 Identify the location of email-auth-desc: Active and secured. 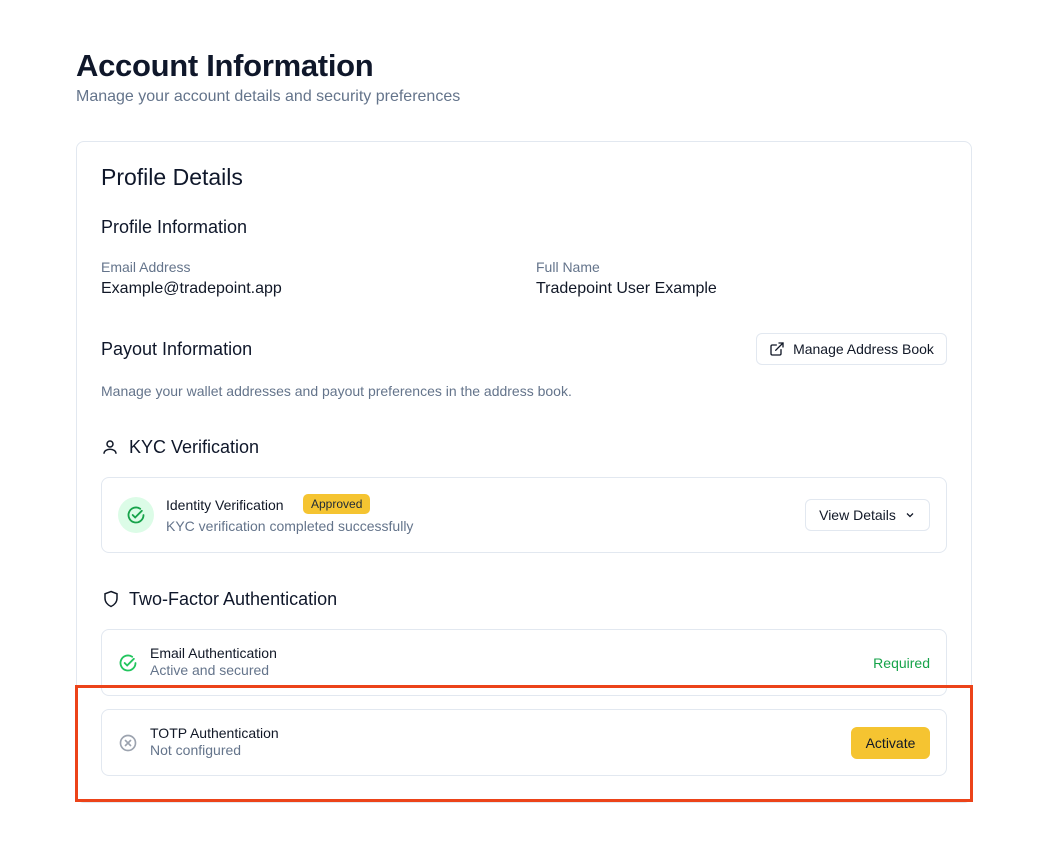
(210, 670).